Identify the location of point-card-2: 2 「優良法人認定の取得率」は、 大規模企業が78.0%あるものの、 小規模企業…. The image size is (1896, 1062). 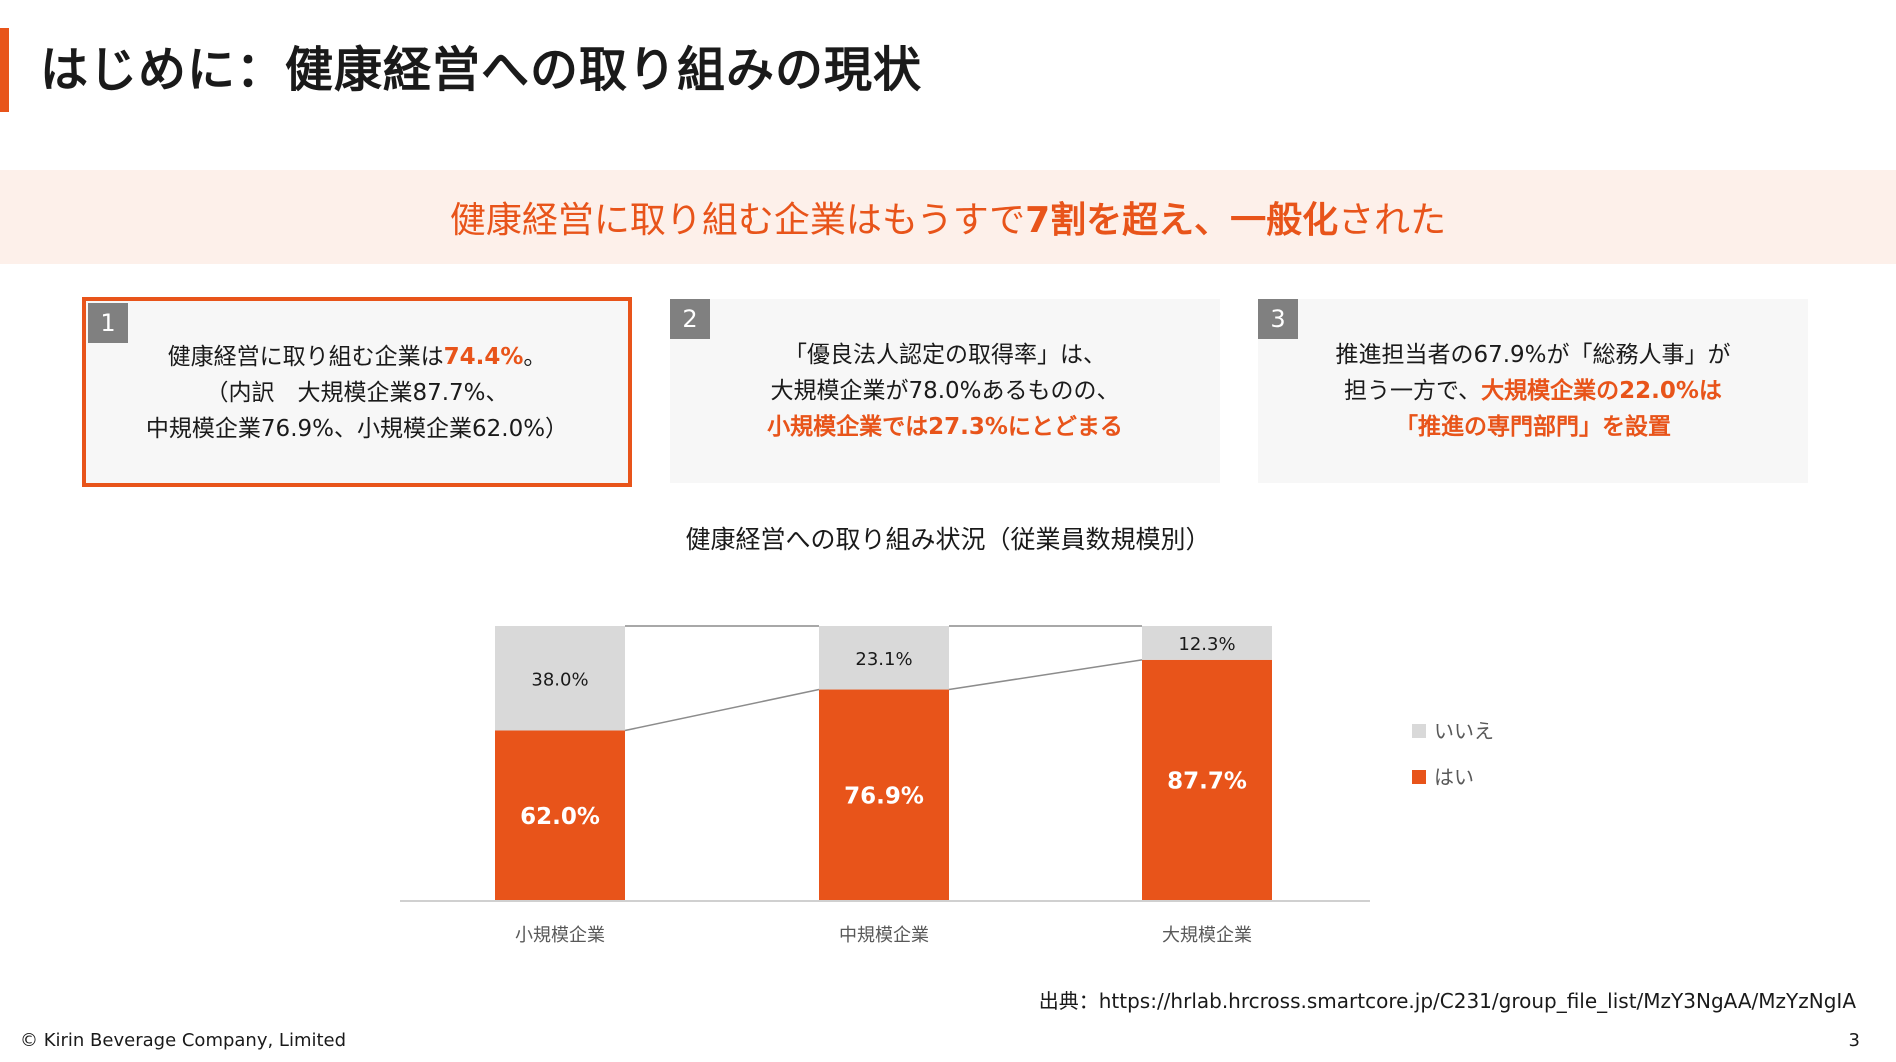
(945, 391).